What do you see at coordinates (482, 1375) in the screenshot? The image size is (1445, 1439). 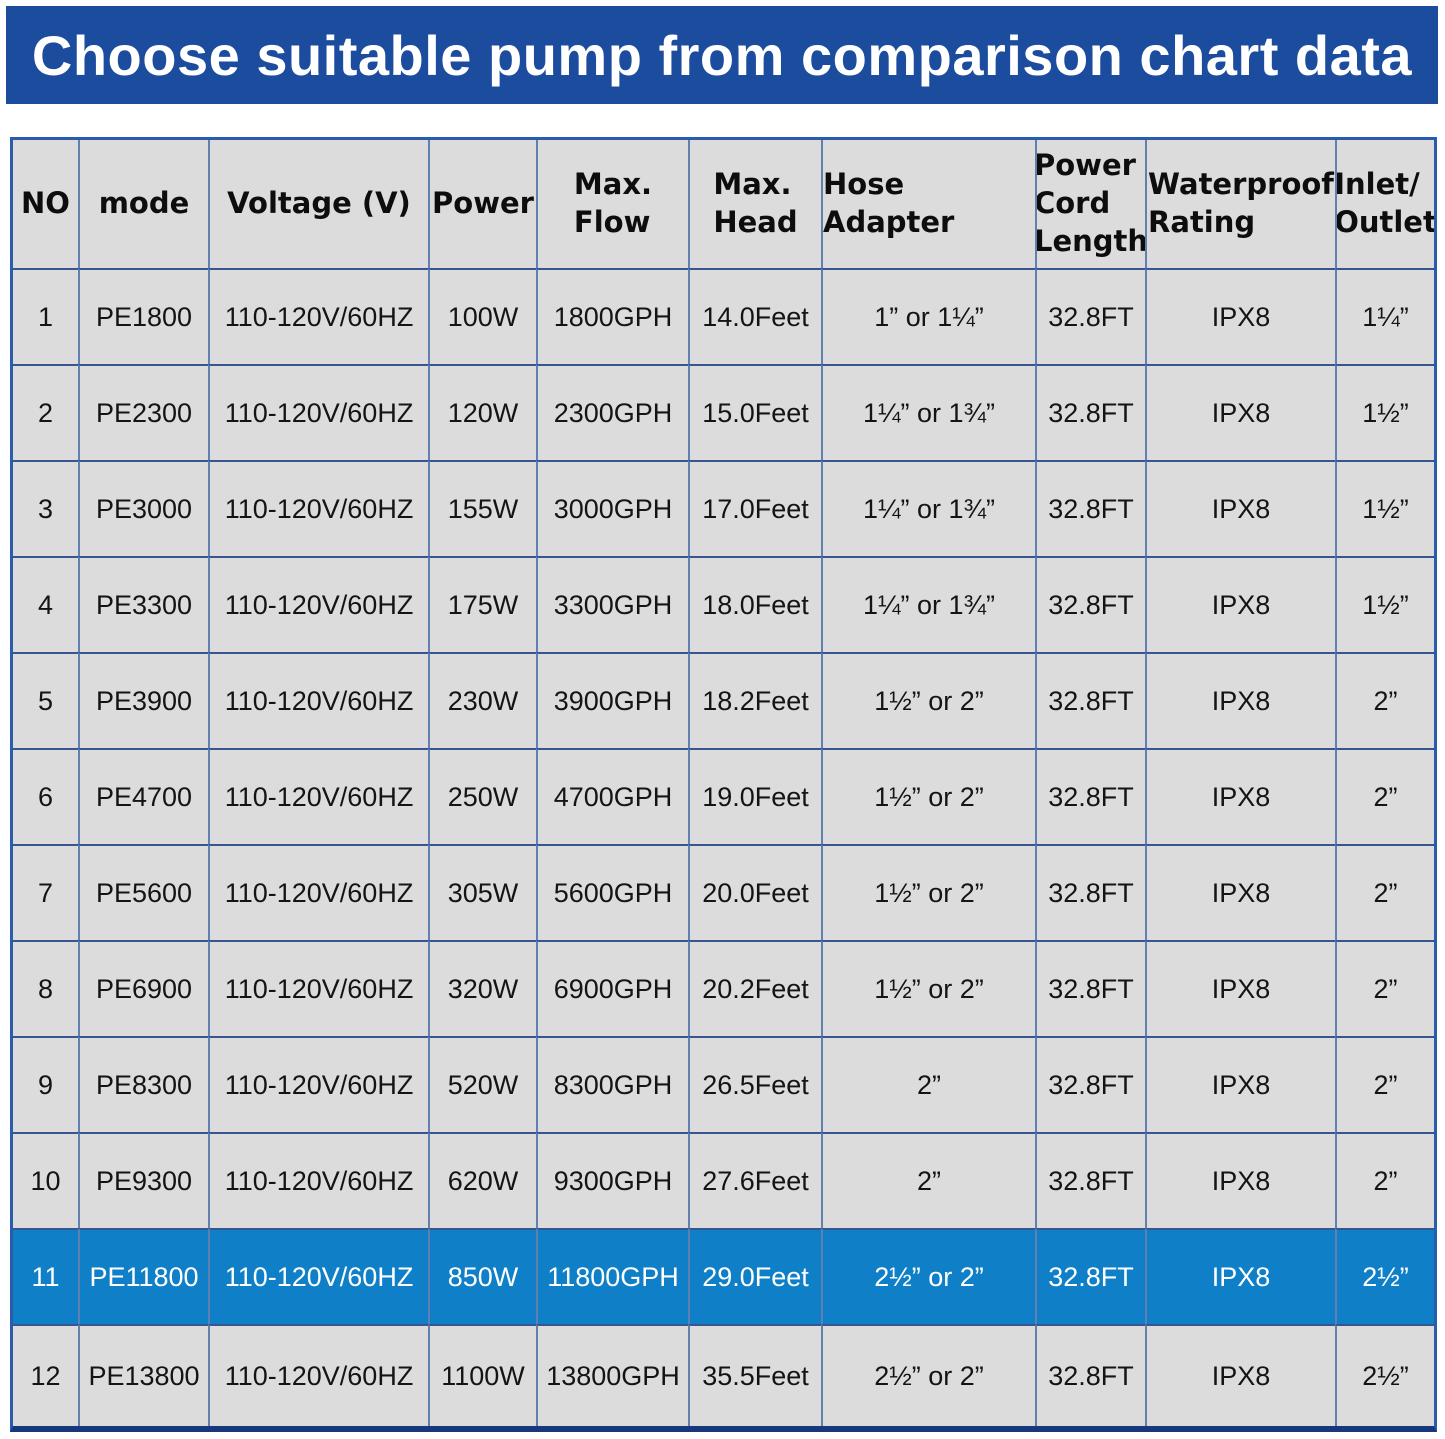 I see `cell-power: 1100W` at bounding box center [482, 1375].